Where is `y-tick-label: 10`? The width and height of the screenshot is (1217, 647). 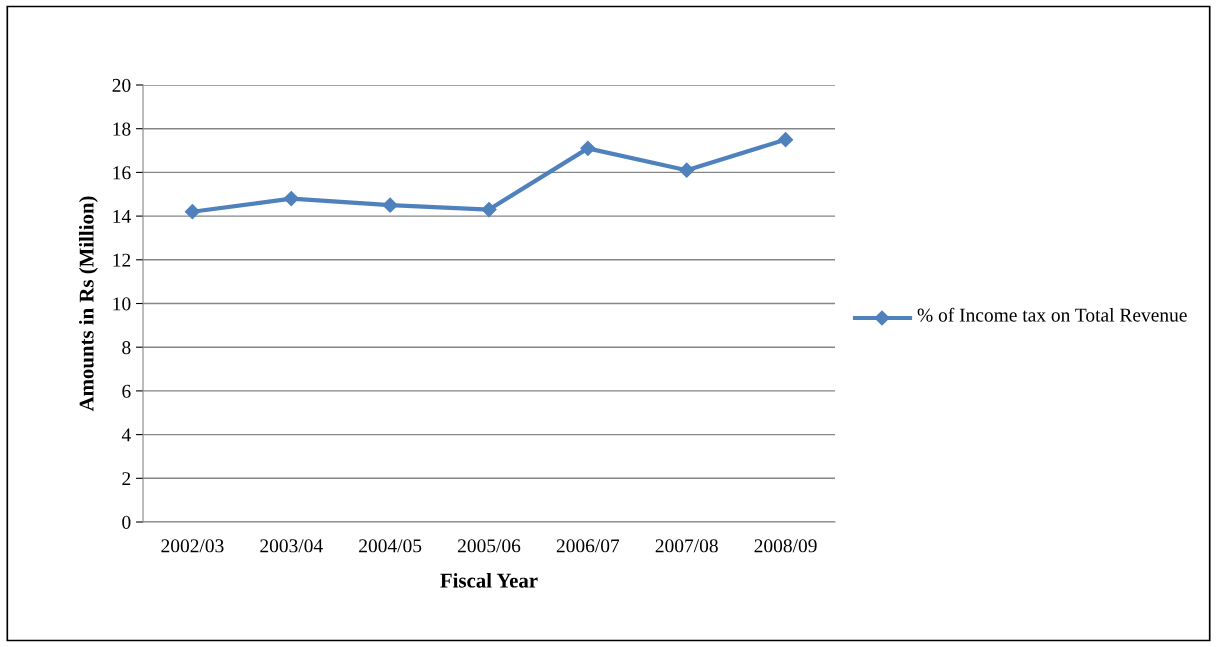
y-tick-label: 10 is located at coordinates (122, 304).